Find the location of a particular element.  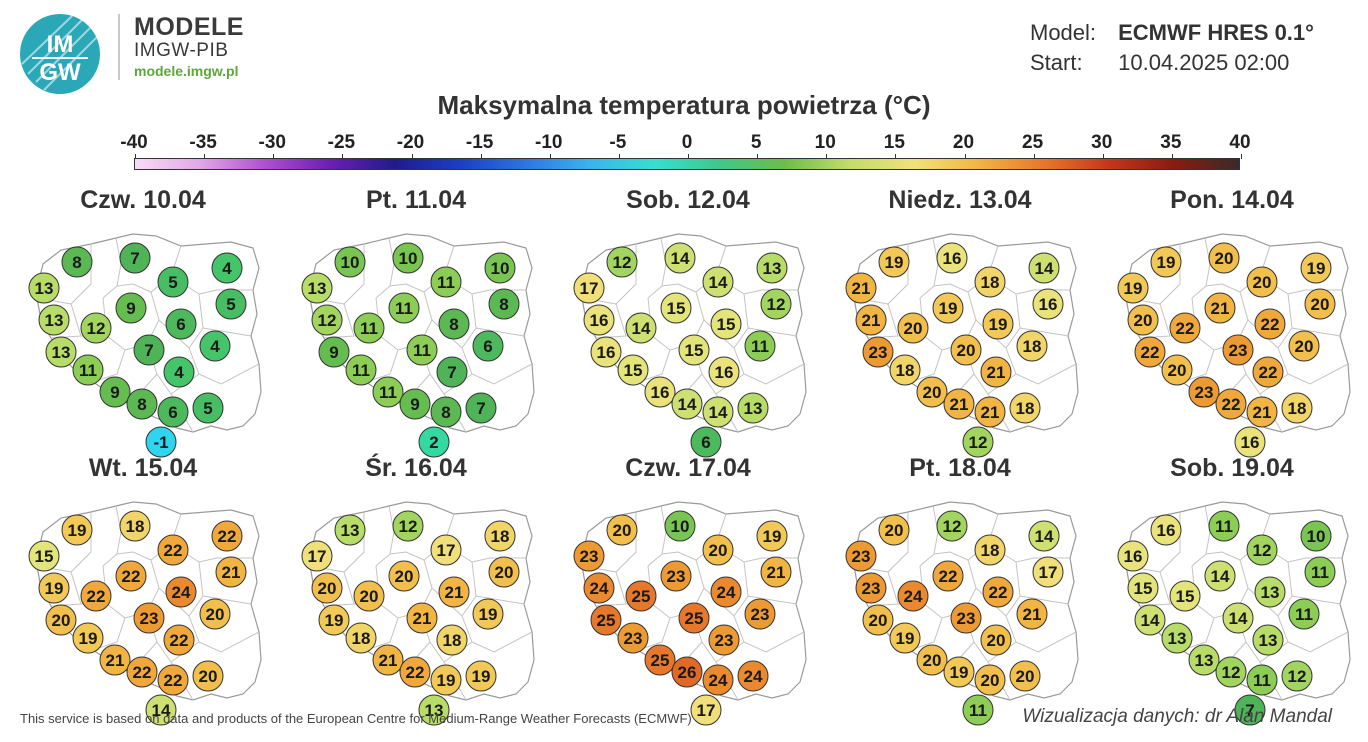

temperature-marker: 18 is located at coordinates (1025, 408).